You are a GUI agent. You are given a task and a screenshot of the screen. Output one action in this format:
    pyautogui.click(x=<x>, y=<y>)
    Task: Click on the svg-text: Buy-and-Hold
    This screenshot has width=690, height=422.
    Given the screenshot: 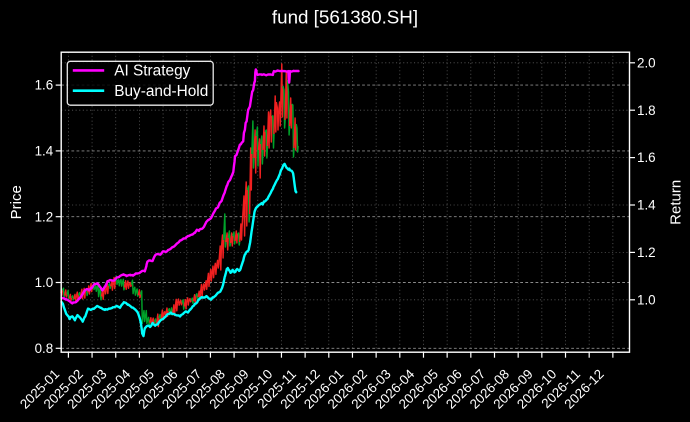 What is the action you would take?
    pyautogui.click(x=161, y=91)
    